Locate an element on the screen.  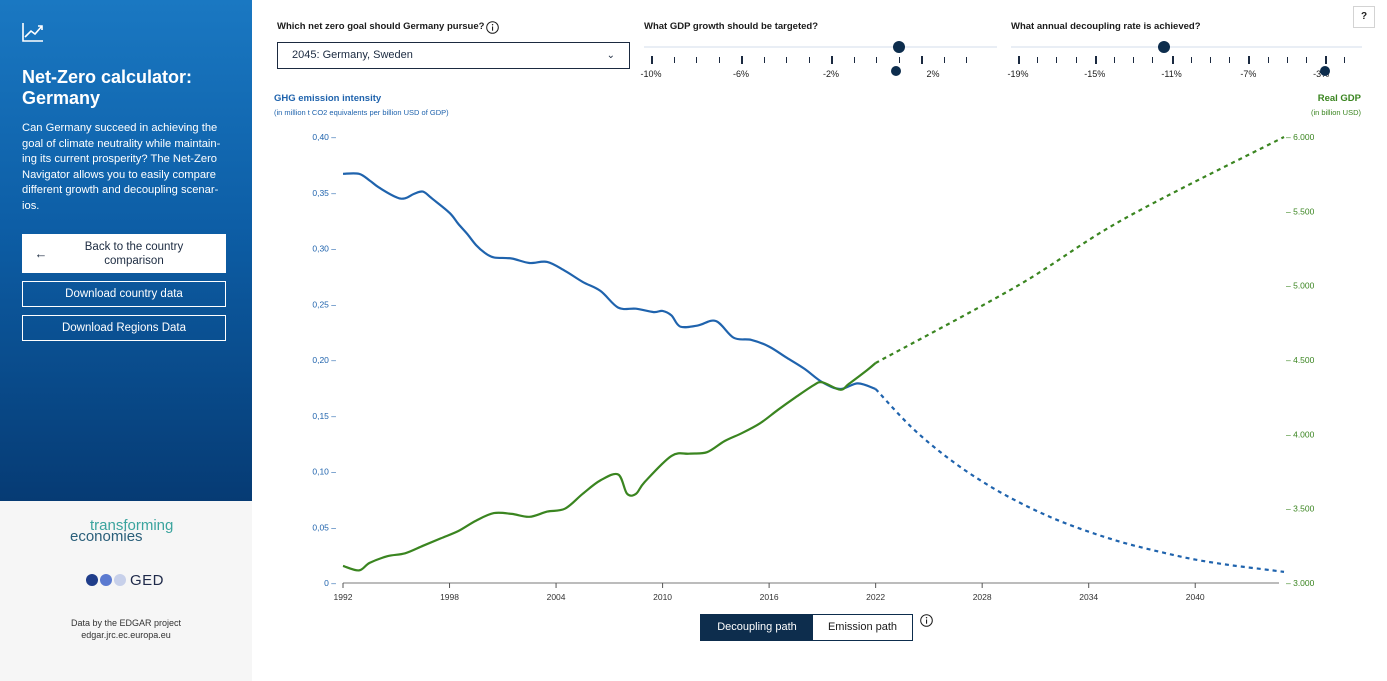
right-axis-tick-label: – 6.000 is located at coordinates (1300, 137).